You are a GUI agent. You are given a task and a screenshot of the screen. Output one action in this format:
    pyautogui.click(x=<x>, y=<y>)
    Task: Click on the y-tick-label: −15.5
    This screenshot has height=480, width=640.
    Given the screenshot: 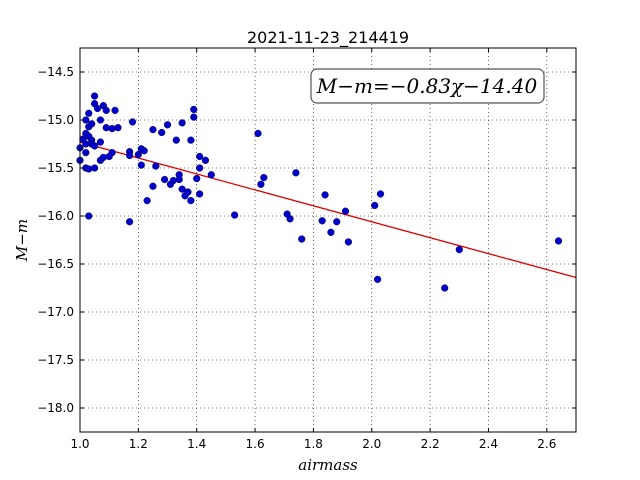 What is the action you would take?
    pyautogui.click(x=55, y=168)
    